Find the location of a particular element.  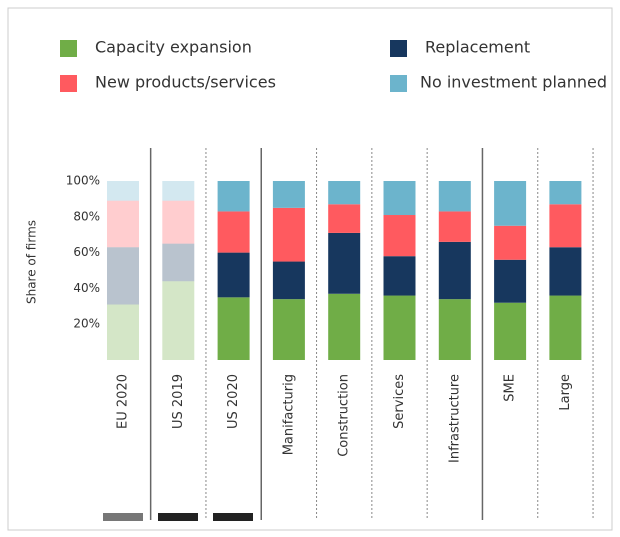

x-tick-label: SME is located at coordinates (510, 388).